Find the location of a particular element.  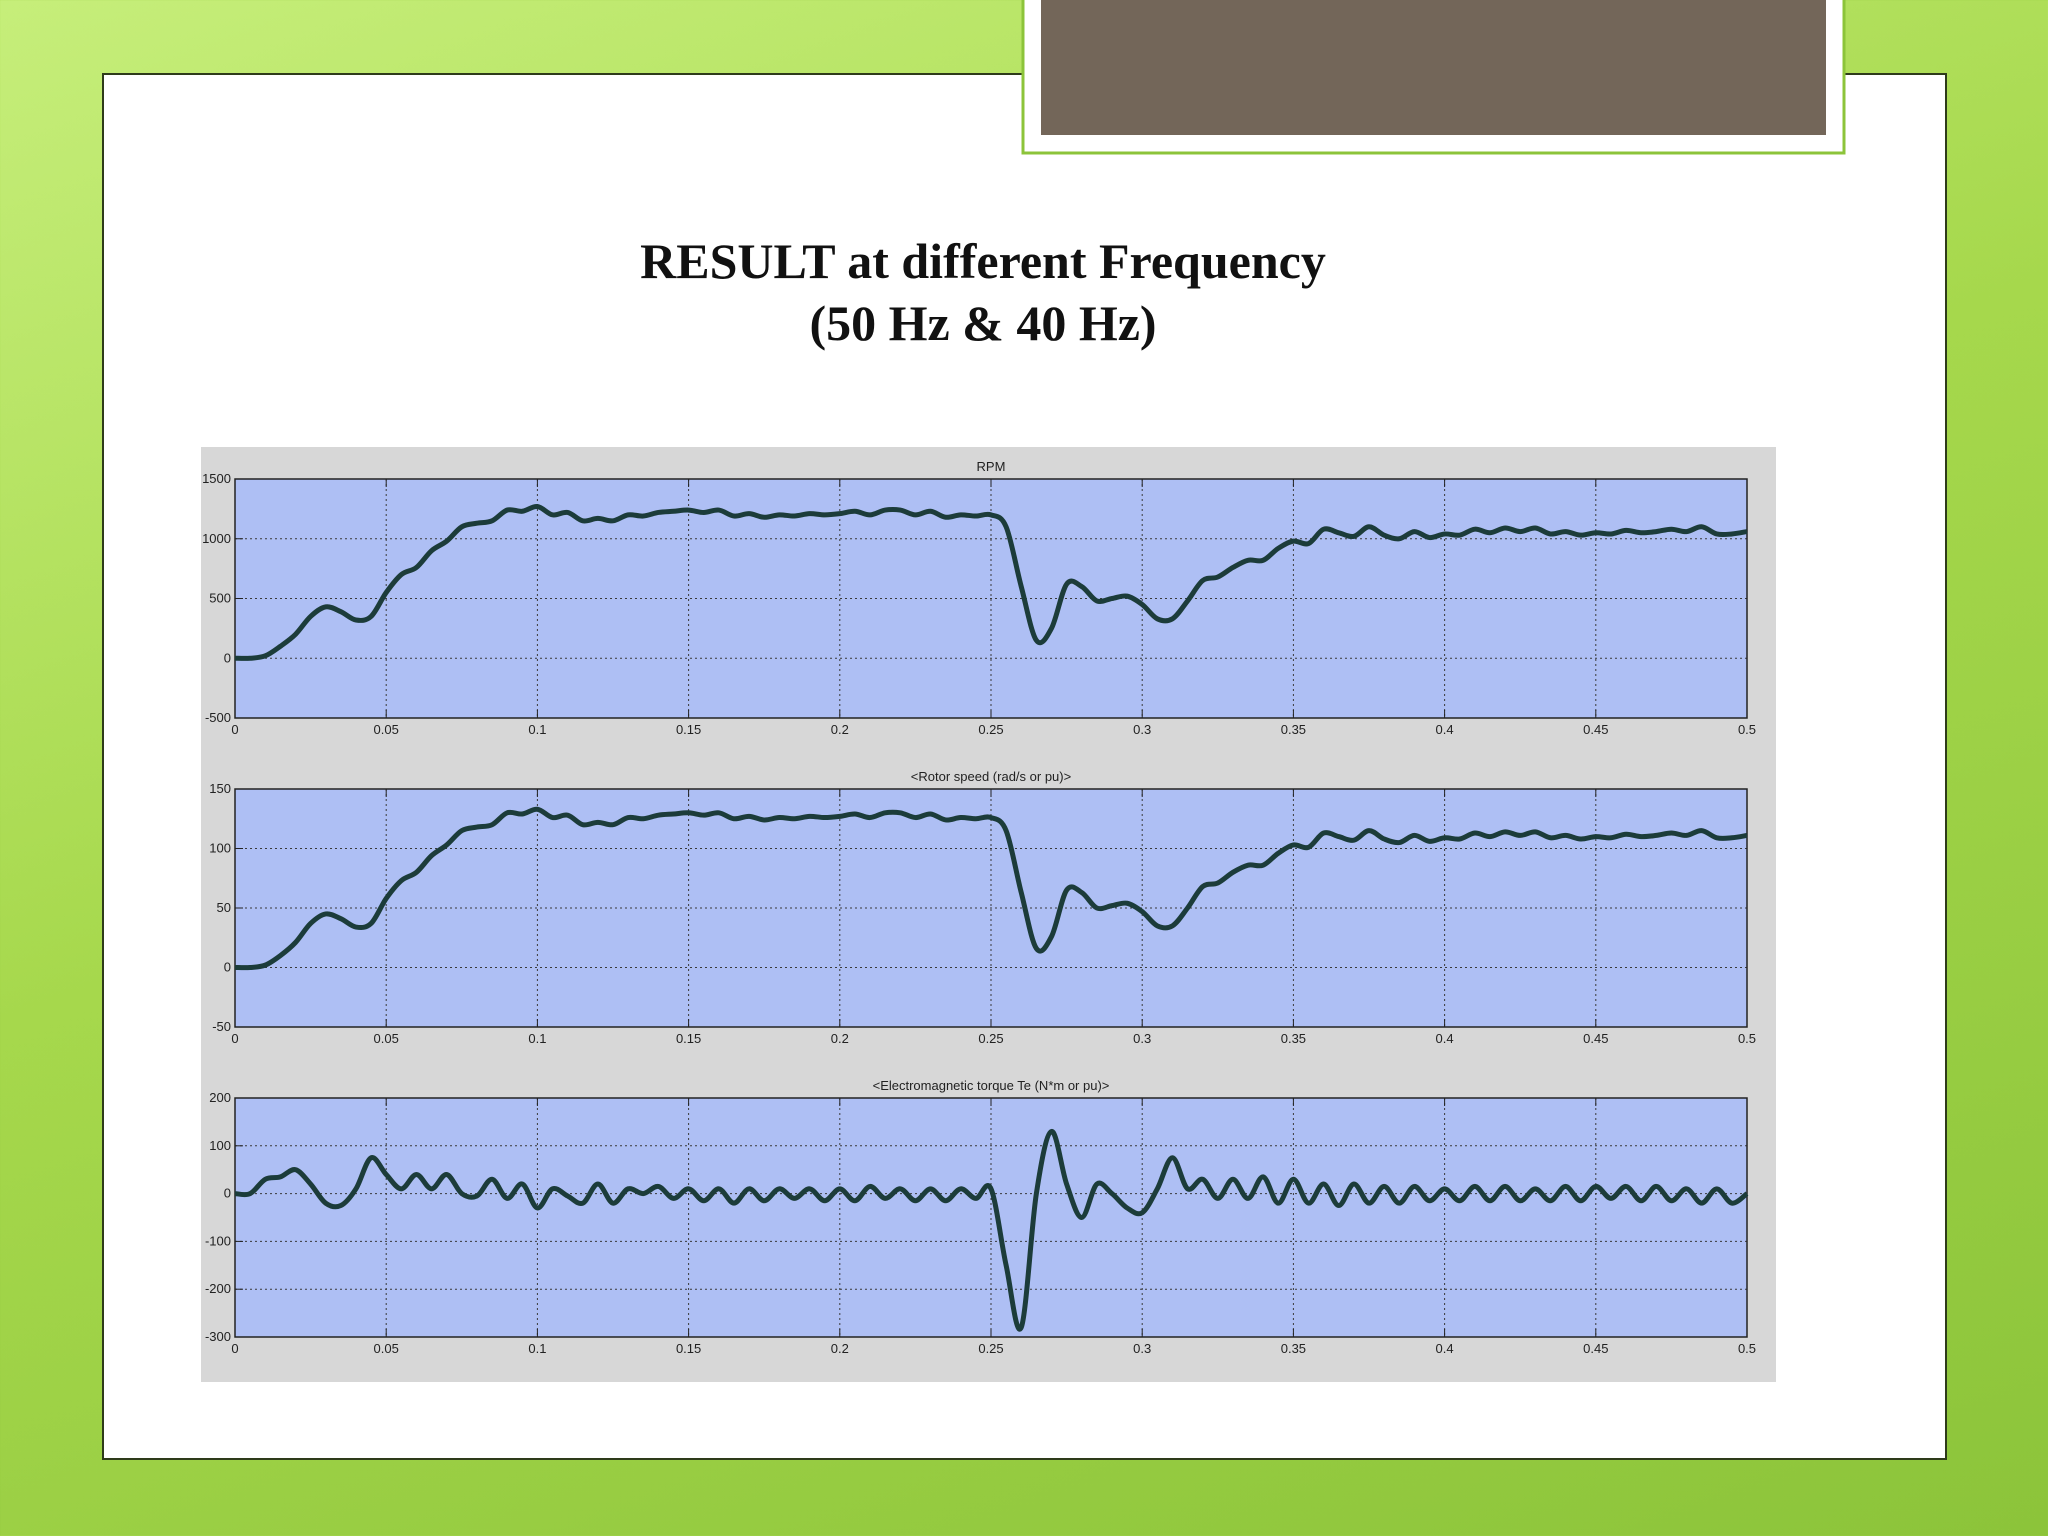

y-tick-label: -500 is located at coordinates (218, 717).